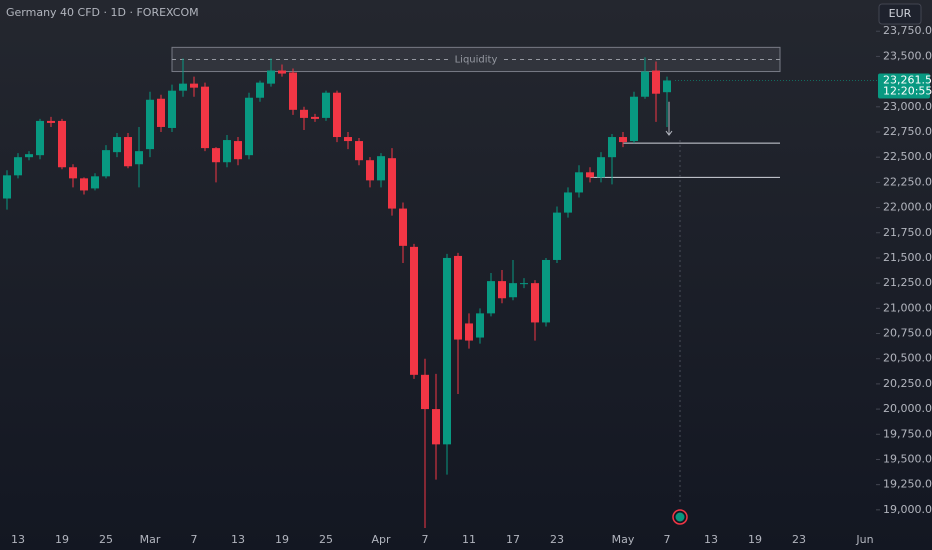  Describe the element at coordinates (513, 539) in the screenshot. I see `x-tick-label: 17` at that location.